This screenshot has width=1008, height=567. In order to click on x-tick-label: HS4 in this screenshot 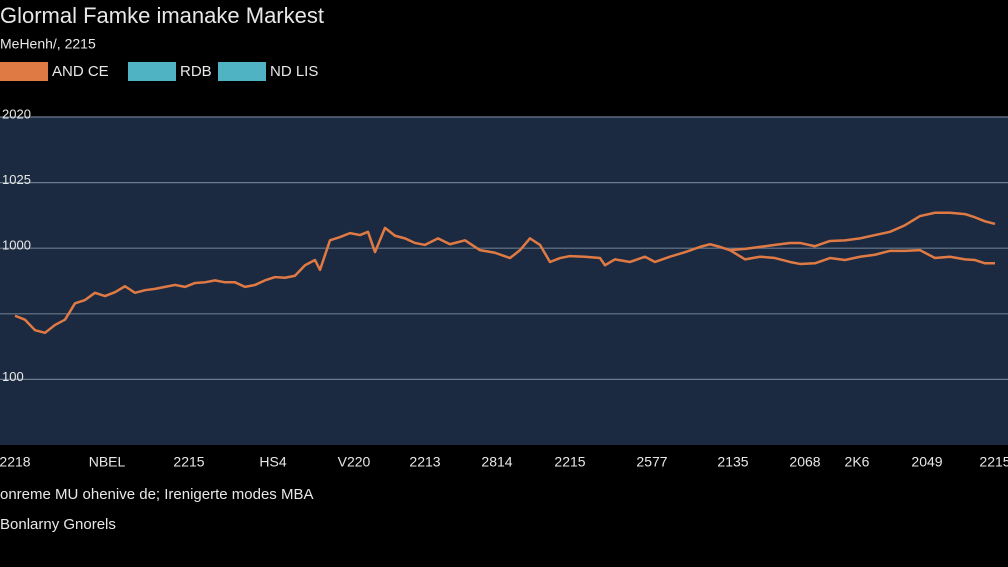, I will do `click(272, 462)`.